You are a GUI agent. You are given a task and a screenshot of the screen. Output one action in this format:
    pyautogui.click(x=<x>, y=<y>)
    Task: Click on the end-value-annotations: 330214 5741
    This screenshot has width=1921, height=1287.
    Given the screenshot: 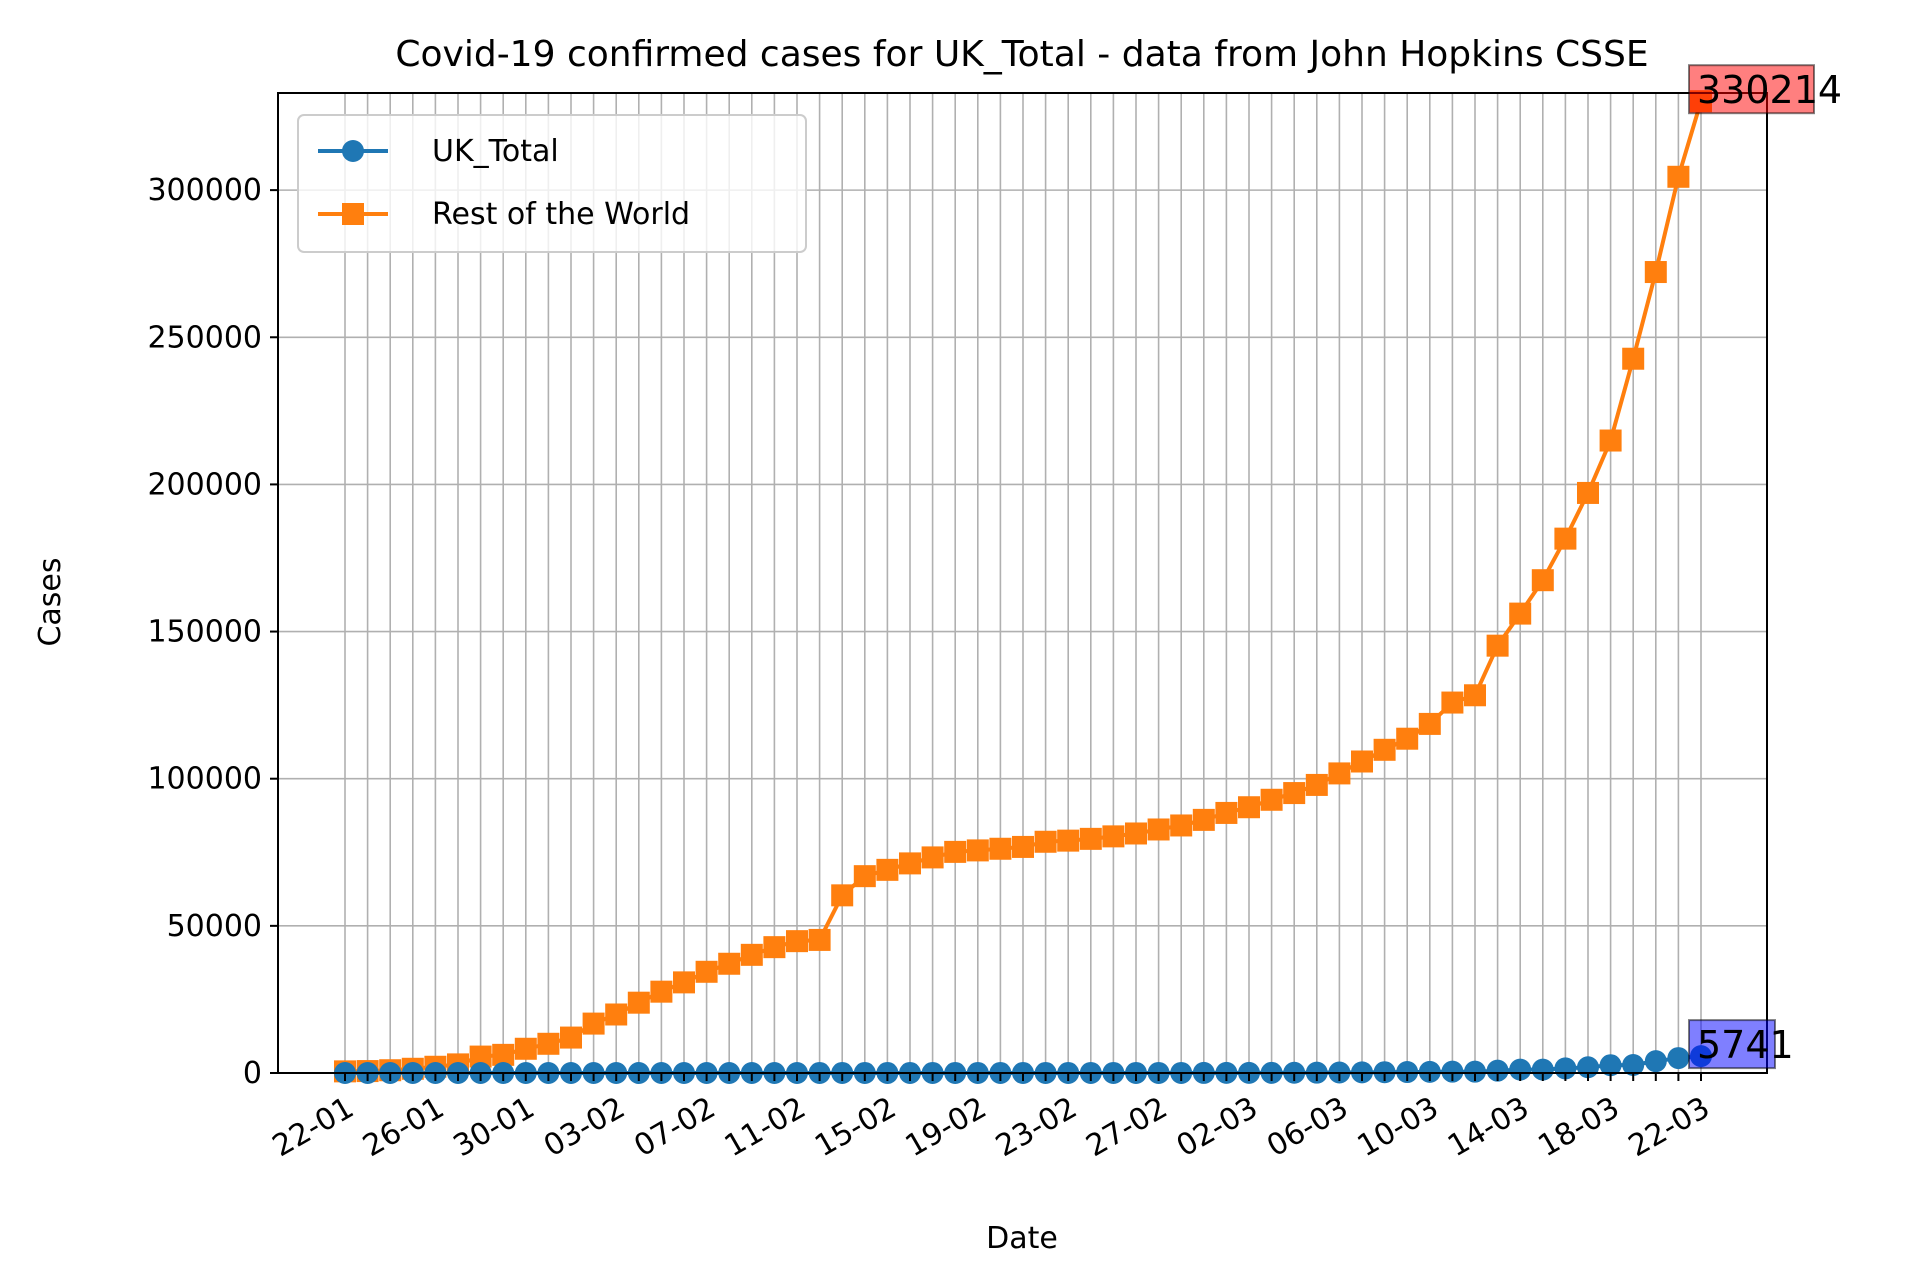 What is the action you would take?
    pyautogui.click(x=1765, y=567)
    